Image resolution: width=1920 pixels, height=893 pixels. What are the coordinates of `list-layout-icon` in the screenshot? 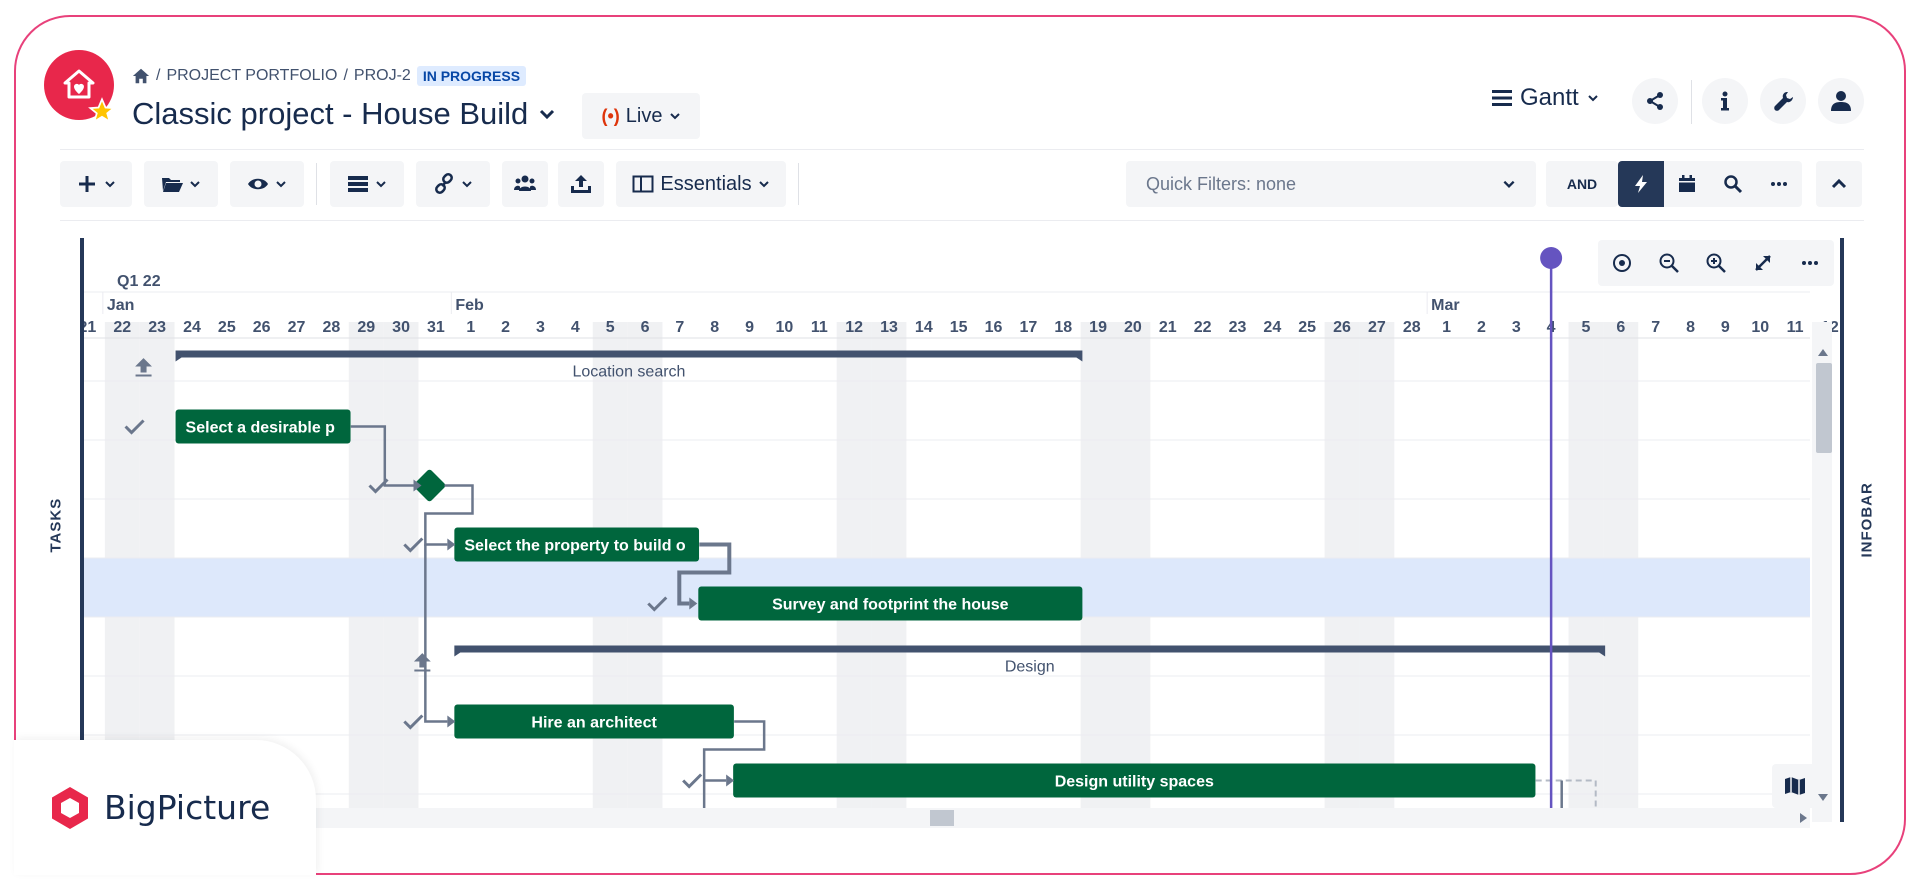 It's located at (358, 184).